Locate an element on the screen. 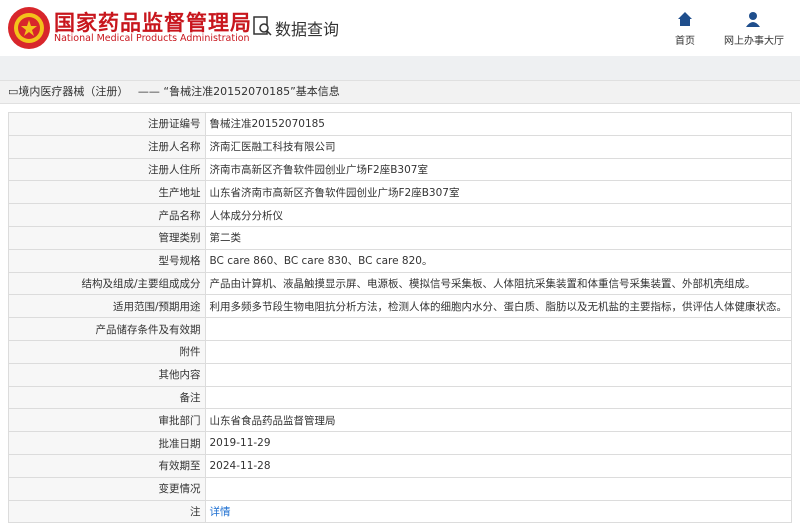 The image size is (800, 529). field-label: 变更情况 is located at coordinates (107, 488).